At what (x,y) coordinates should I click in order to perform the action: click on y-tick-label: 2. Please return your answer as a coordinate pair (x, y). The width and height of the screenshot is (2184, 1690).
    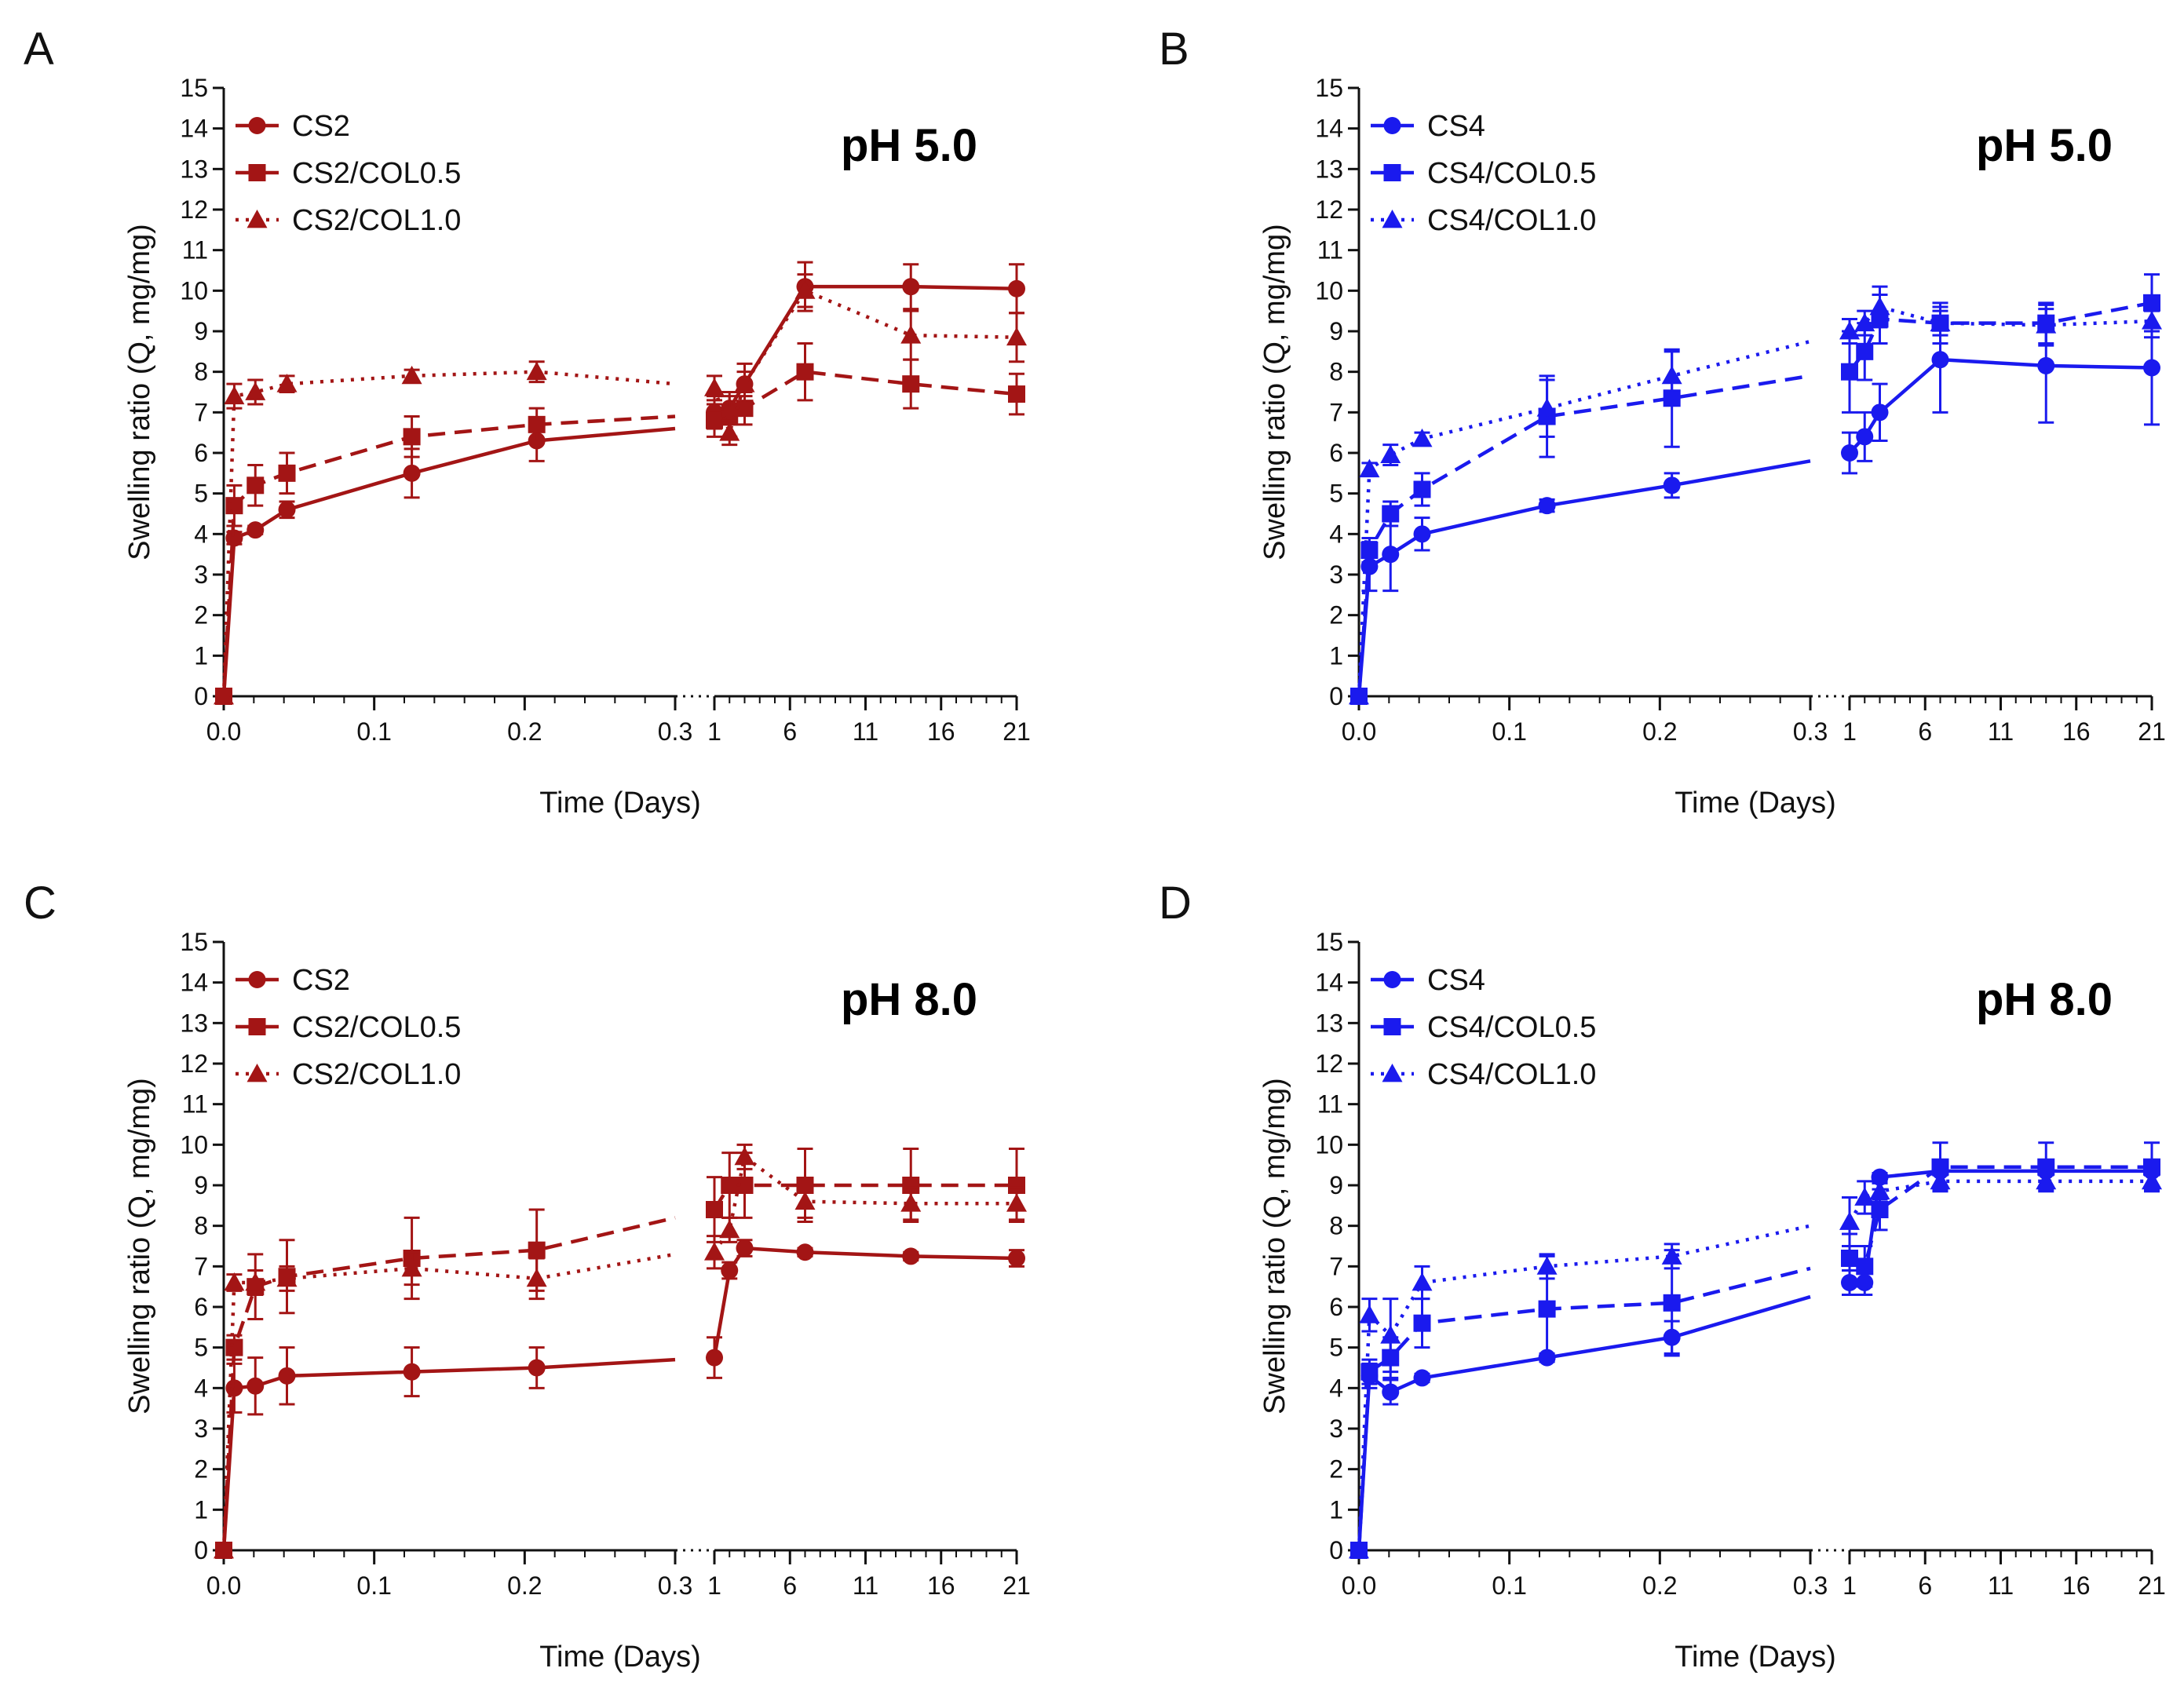
    Looking at the image, I should click on (1336, 615).